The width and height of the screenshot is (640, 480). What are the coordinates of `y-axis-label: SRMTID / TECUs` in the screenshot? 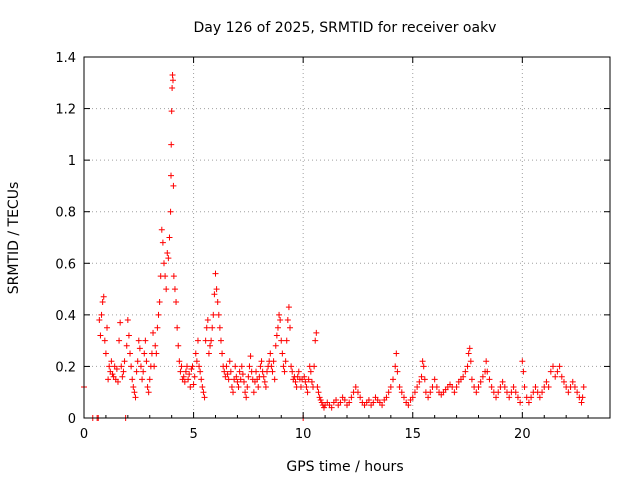 It's located at (14, 238).